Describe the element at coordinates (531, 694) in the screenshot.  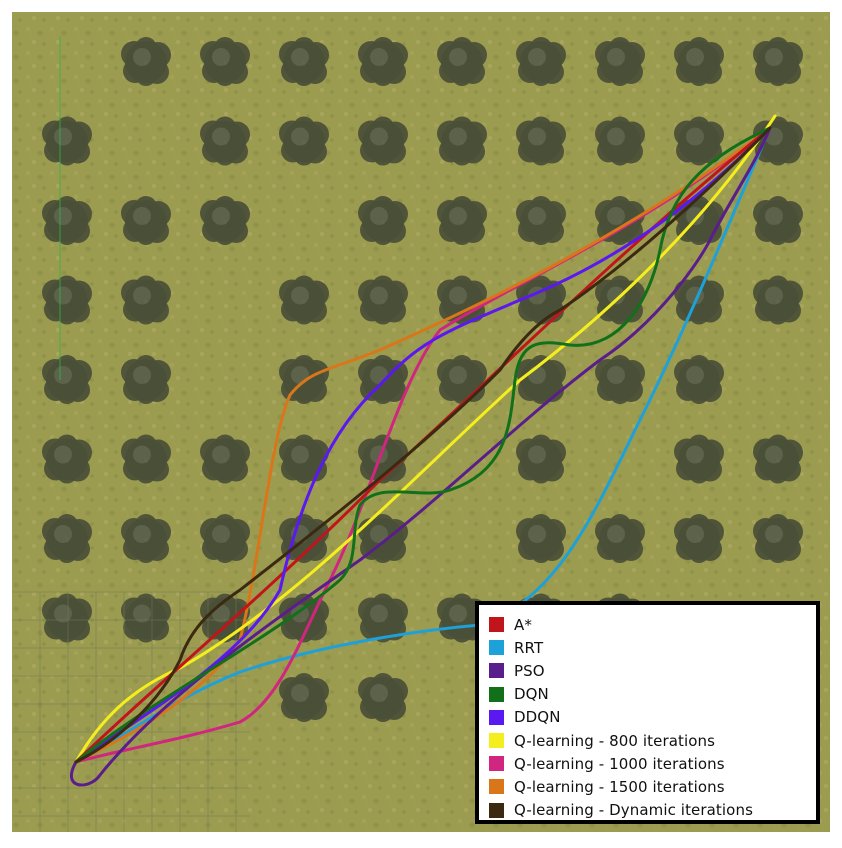
I see `legend-label: DQN` at that location.